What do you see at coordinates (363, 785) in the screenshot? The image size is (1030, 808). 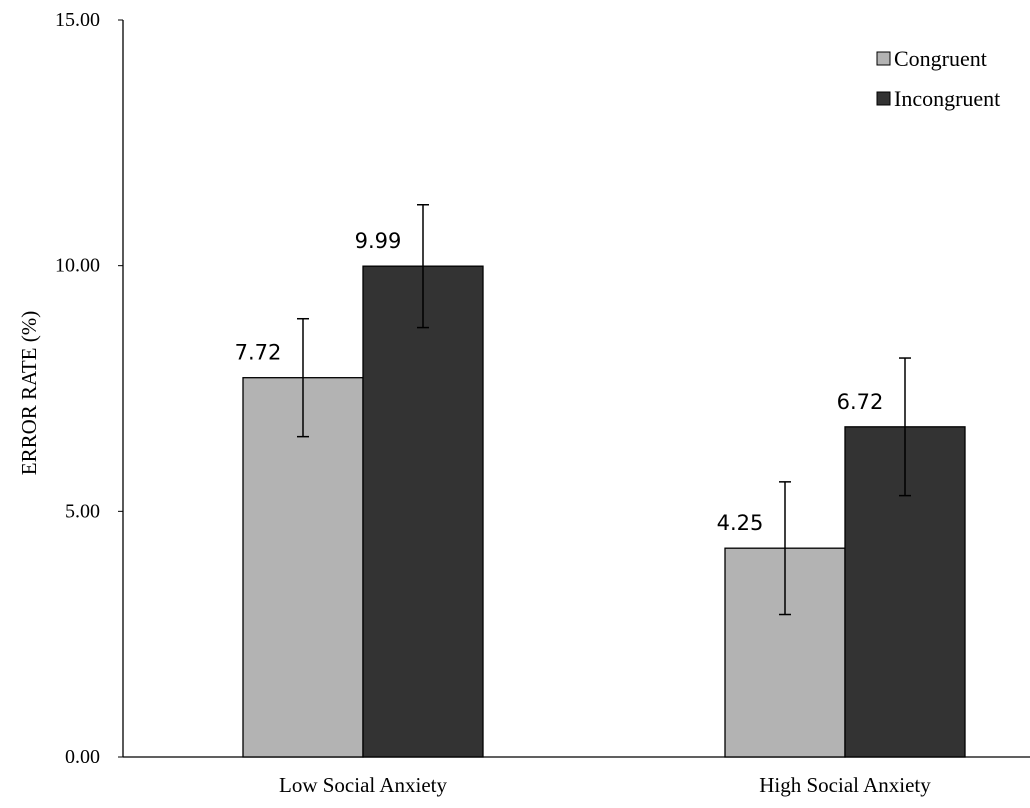 I see `x-tick-label: Low Social Anxiety` at bounding box center [363, 785].